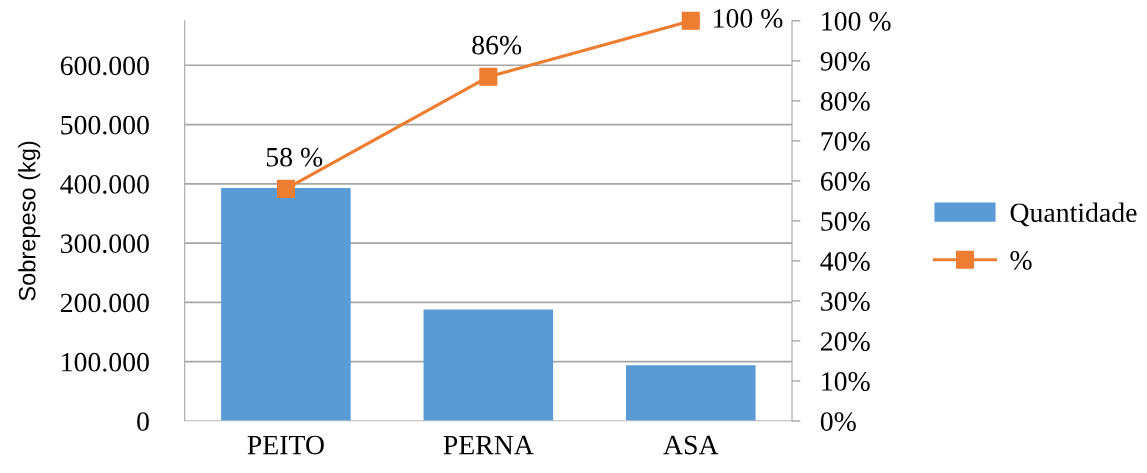 This screenshot has width=1147, height=473. I want to click on y2-tick-label: 30%, so click(845, 301).